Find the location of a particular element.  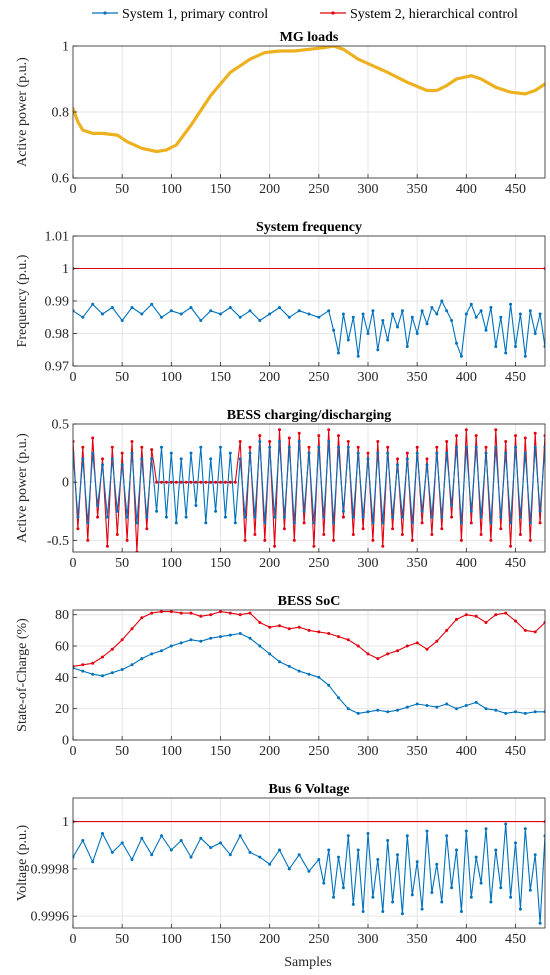

x-tick-label: 350 is located at coordinates (417, 189).